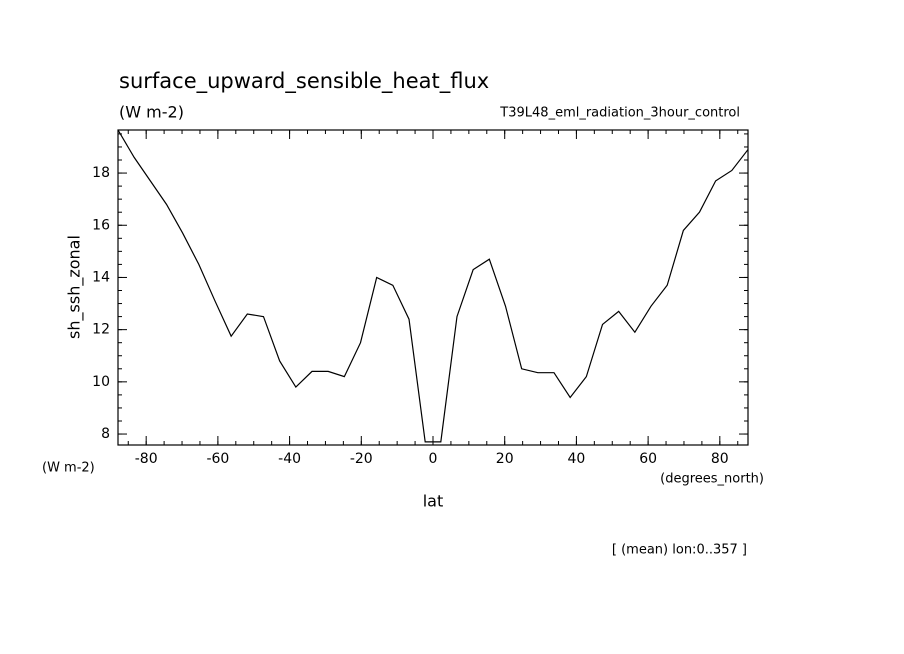 The width and height of the screenshot is (904, 654). I want to click on units: (W m-2), so click(151, 112).